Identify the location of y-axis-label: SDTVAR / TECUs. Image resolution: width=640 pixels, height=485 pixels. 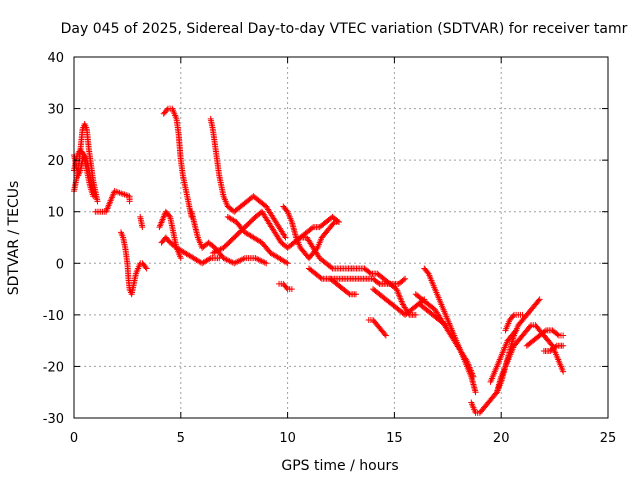
(14, 238).